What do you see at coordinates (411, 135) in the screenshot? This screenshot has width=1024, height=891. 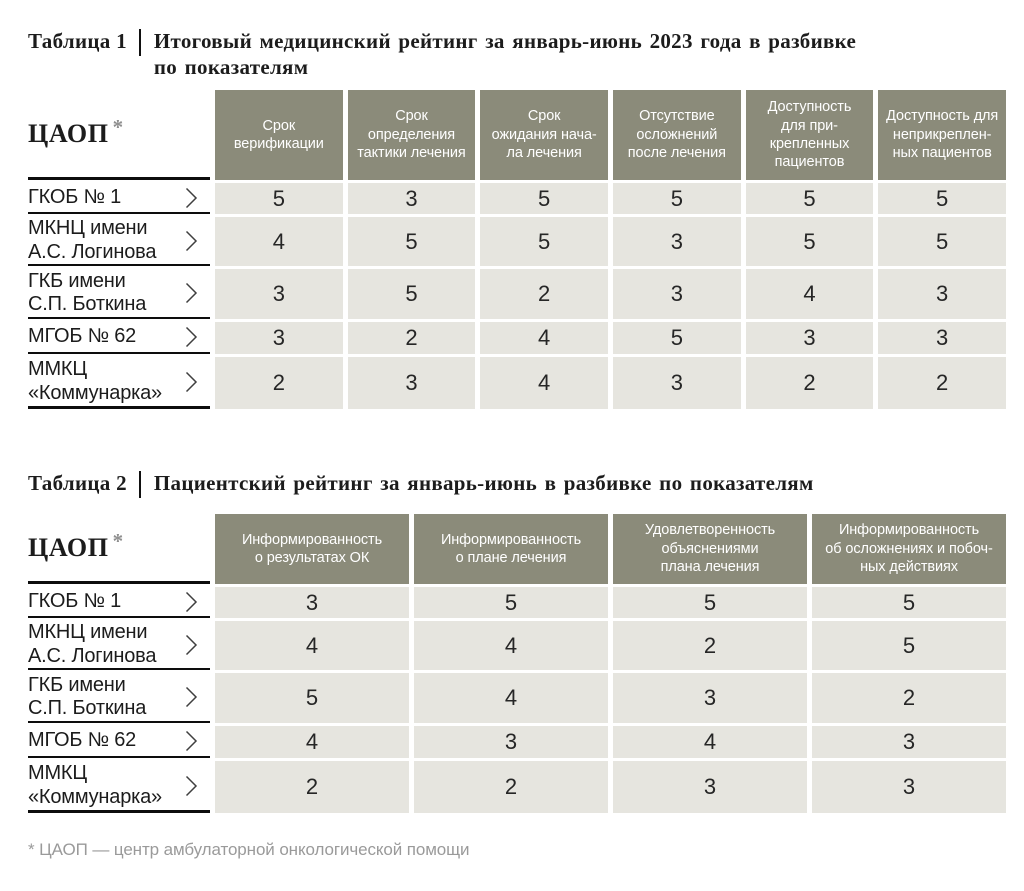 I see `column-header: Срок определения тактики лечения` at bounding box center [411, 135].